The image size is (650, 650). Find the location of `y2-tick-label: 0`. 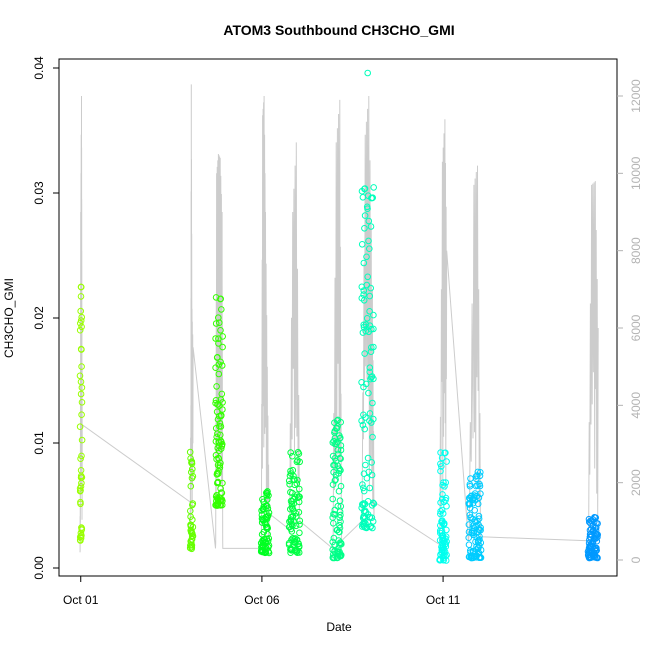

y2-tick-label: 0 is located at coordinates (636, 559).